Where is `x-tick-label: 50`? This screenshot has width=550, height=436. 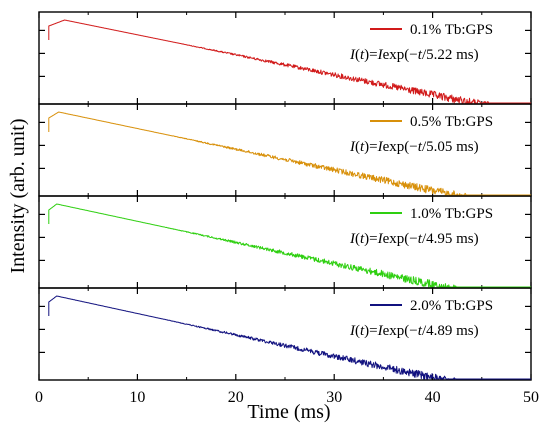 x-tick-label: 50 is located at coordinates (531, 397).